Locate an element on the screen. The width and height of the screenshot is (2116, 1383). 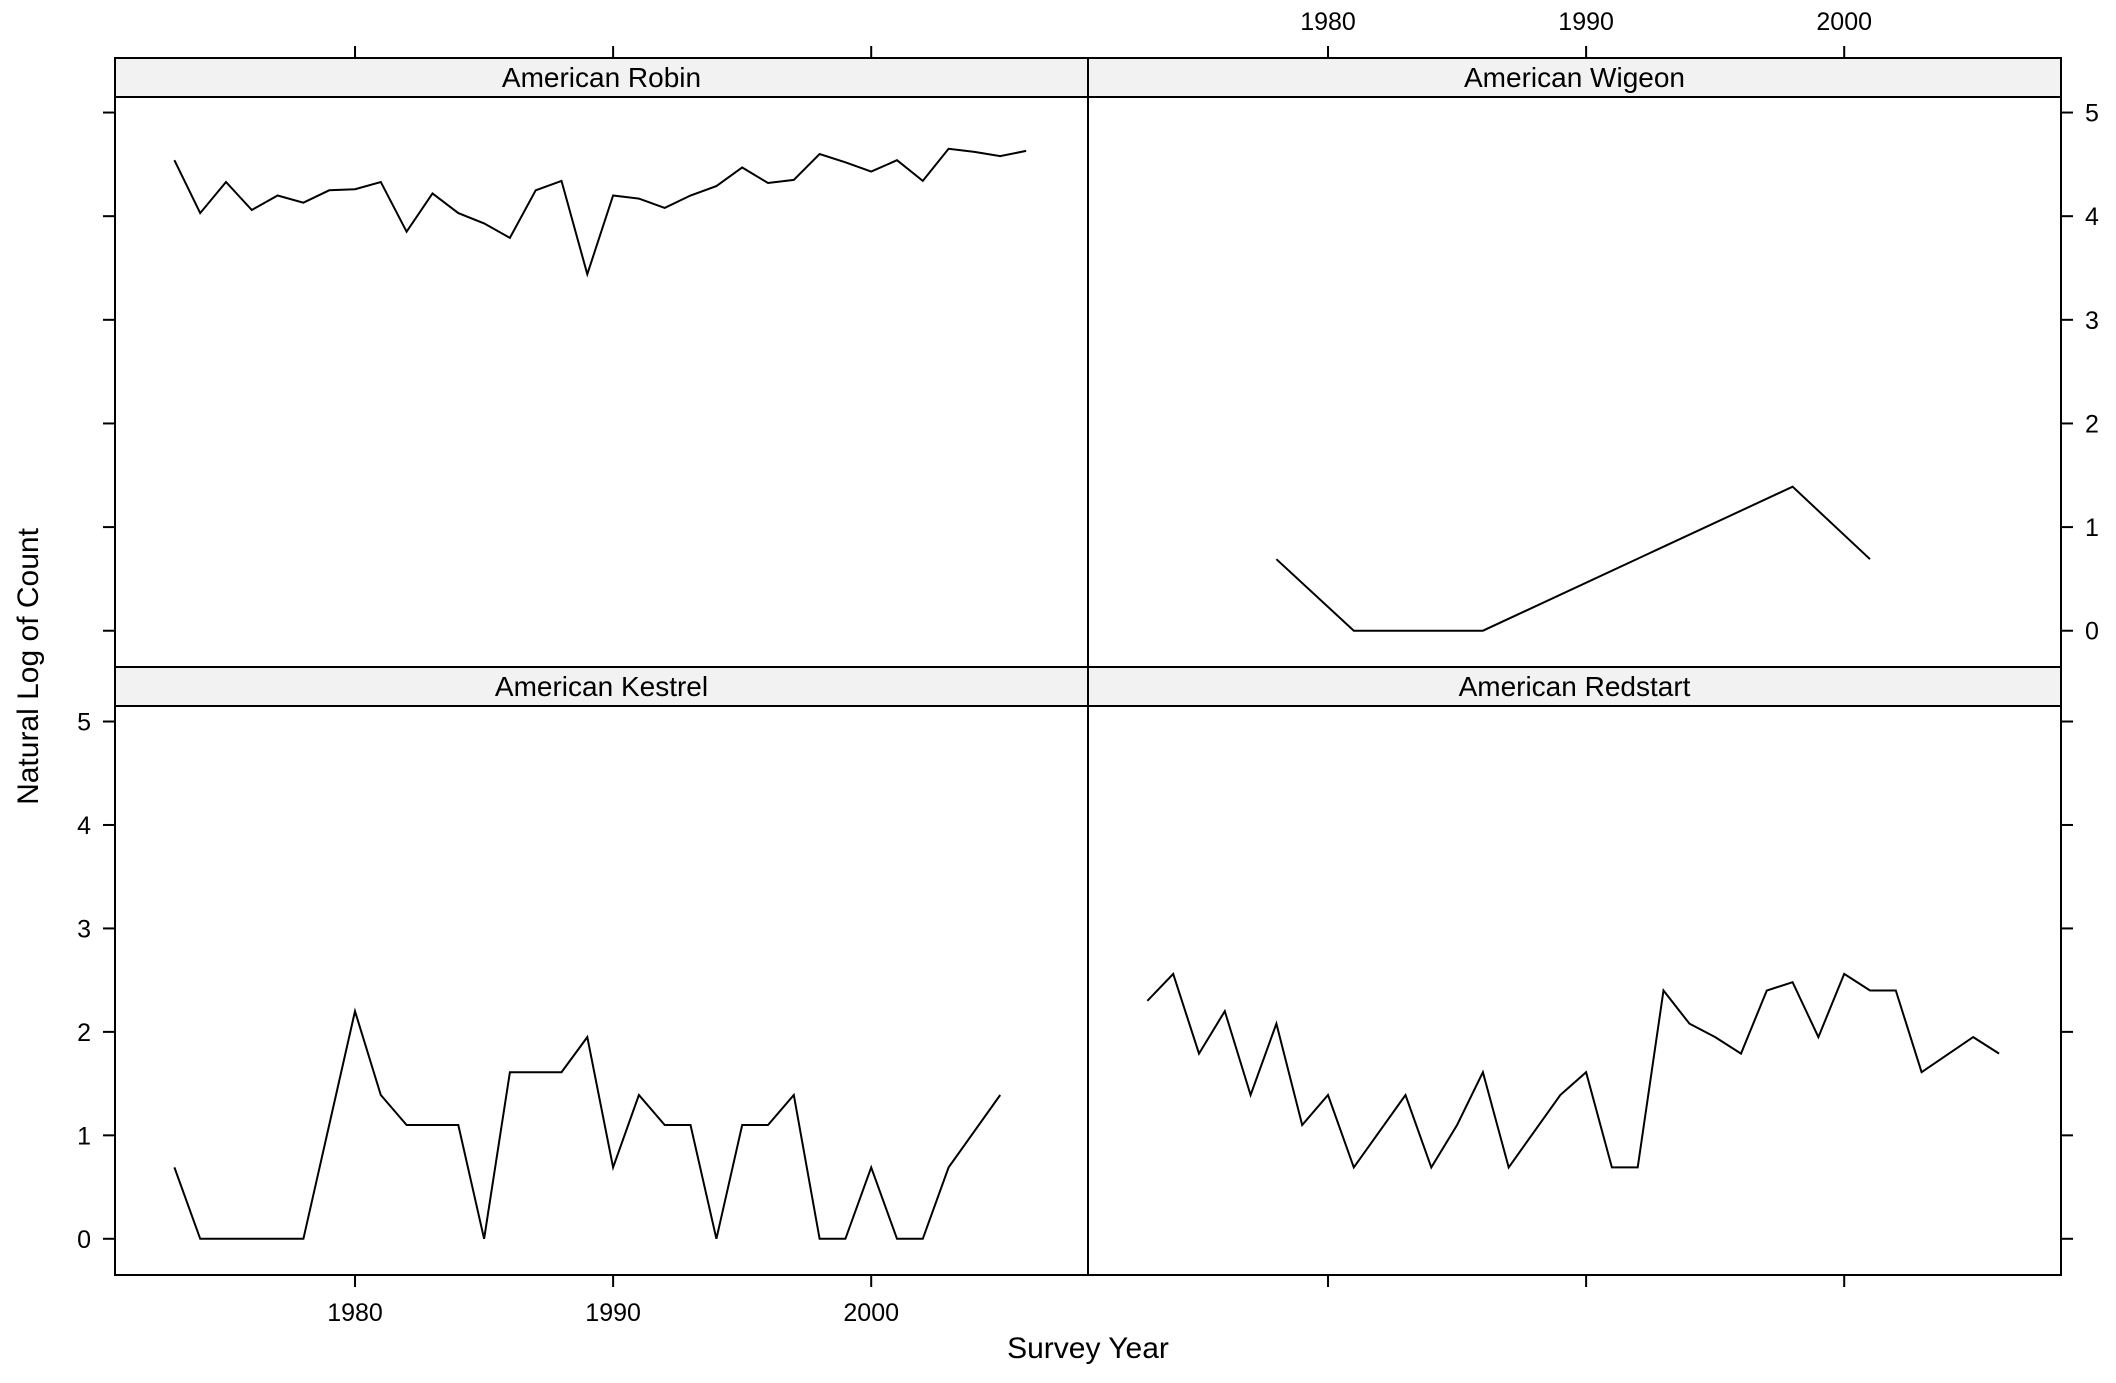
y-tick-label-left-0: 0 is located at coordinates (84, 1240).